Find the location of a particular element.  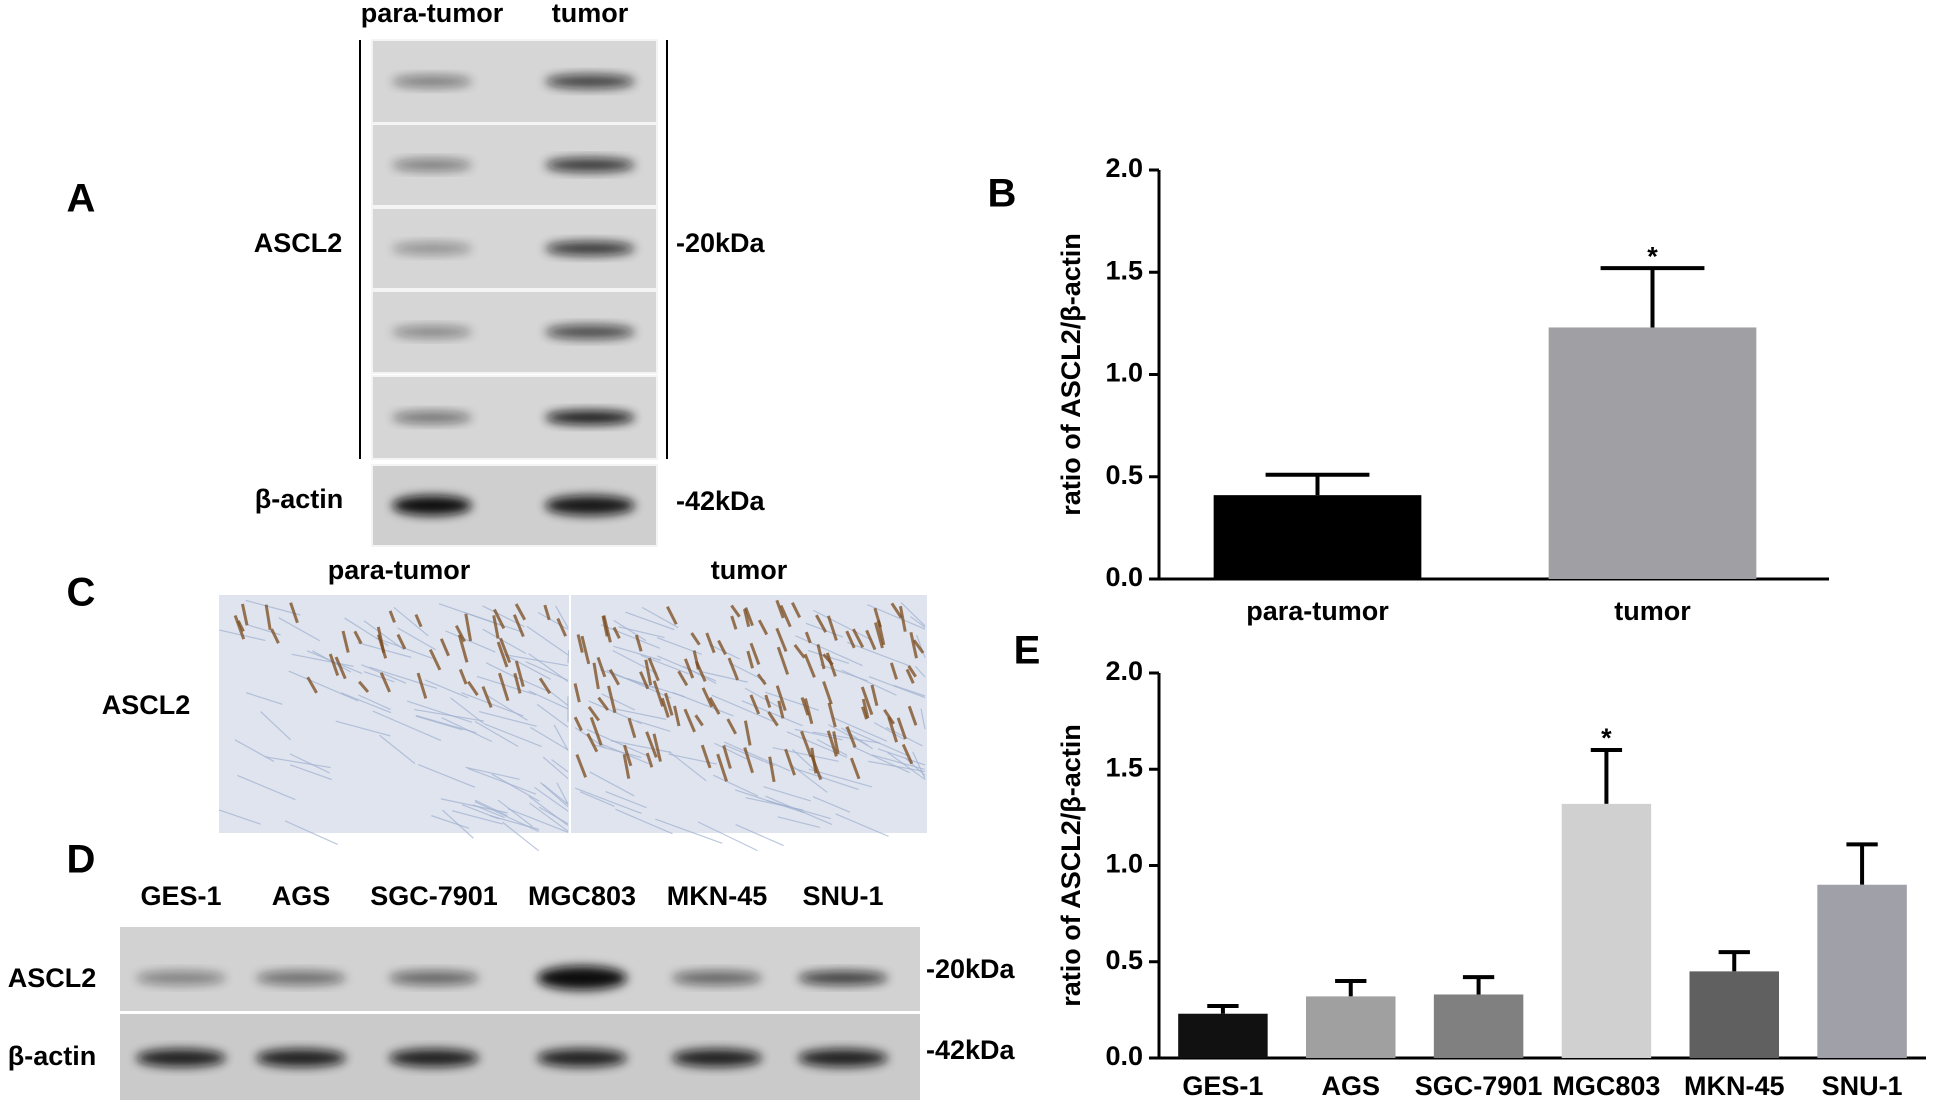

lane-label: MGC803 is located at coordinates (582, 896).